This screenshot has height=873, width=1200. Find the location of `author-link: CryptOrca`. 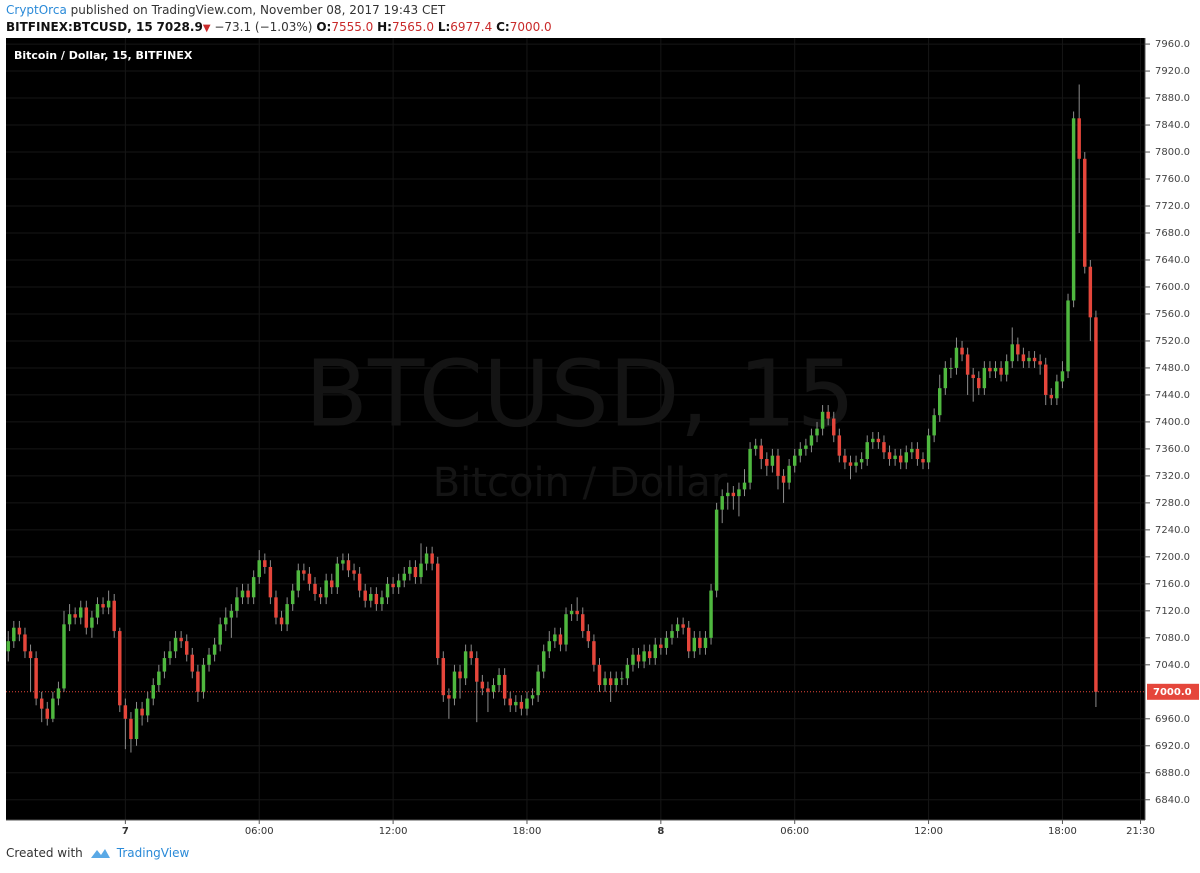

author-link: CryptOrca is located at coordinates (36, 10).